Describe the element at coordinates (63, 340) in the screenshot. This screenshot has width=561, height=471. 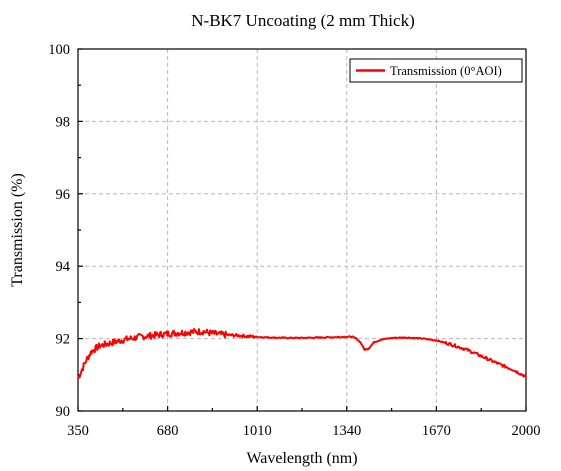
I see `y-tick-label: 92` at that location.